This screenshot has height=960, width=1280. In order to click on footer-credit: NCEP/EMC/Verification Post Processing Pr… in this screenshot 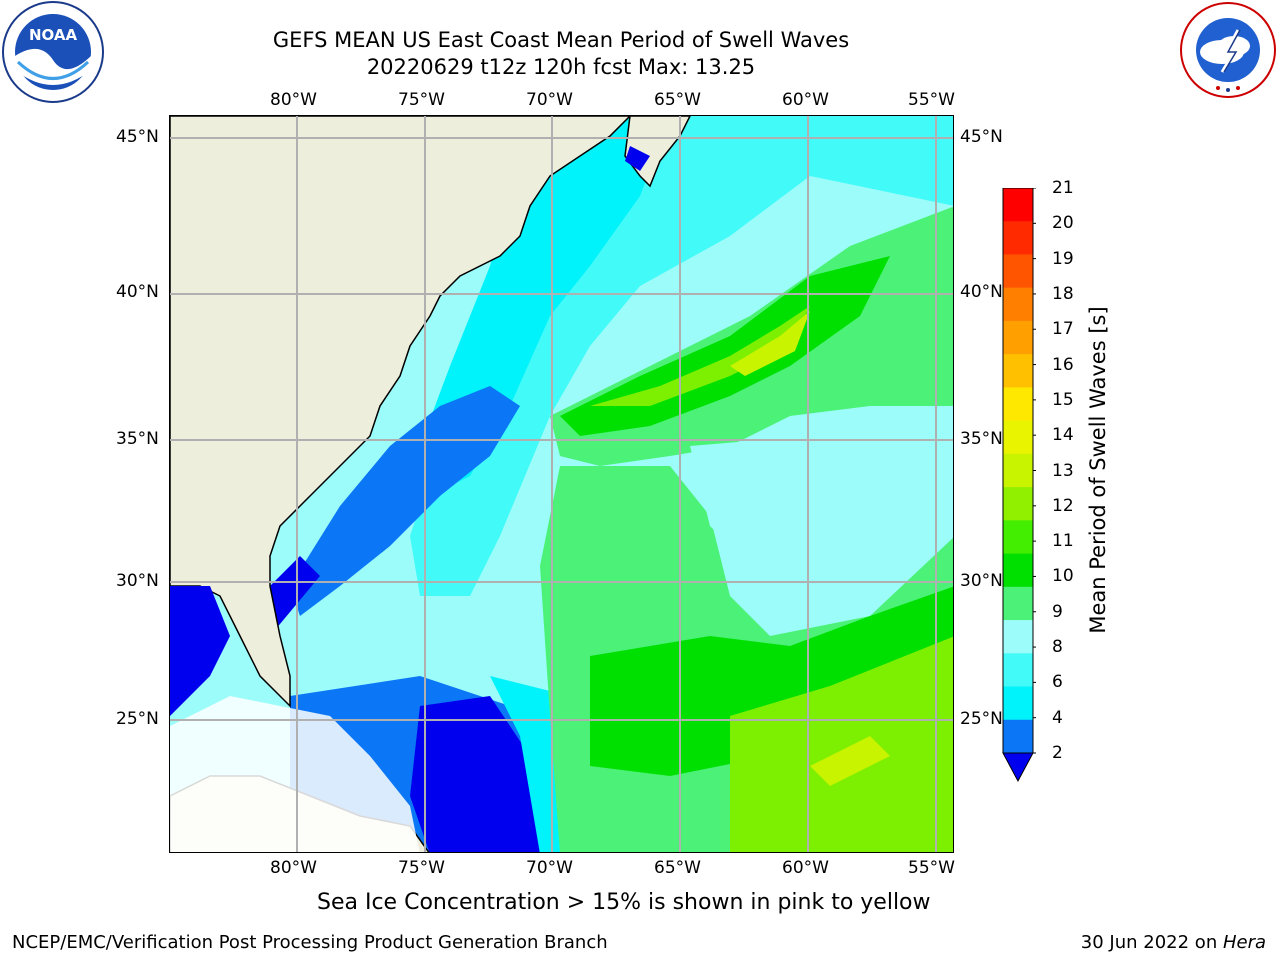, I will do `click(310, 942)`.